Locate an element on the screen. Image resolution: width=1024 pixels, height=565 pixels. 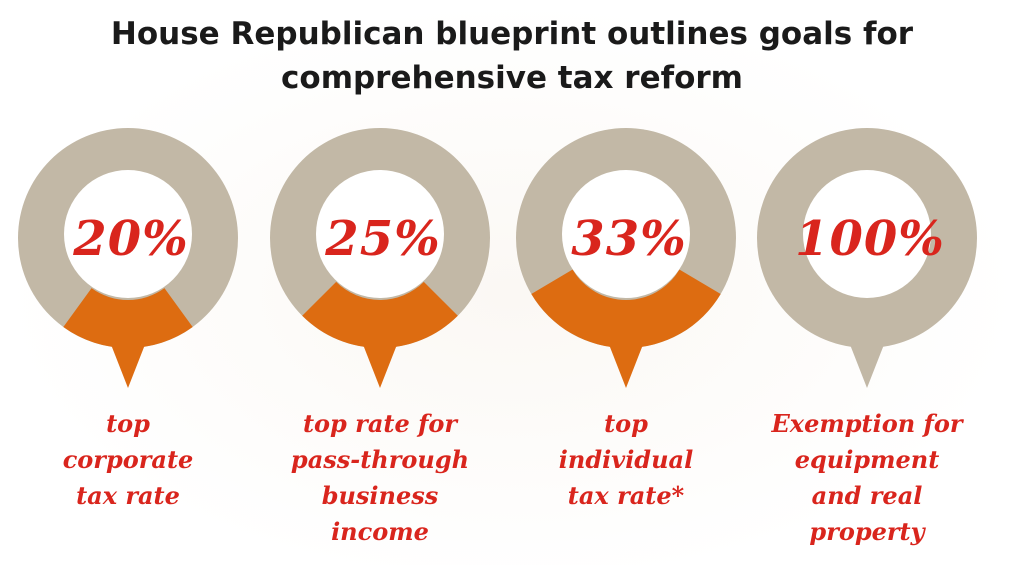
caption-line: tax rate is located at coordinates (128, 495).